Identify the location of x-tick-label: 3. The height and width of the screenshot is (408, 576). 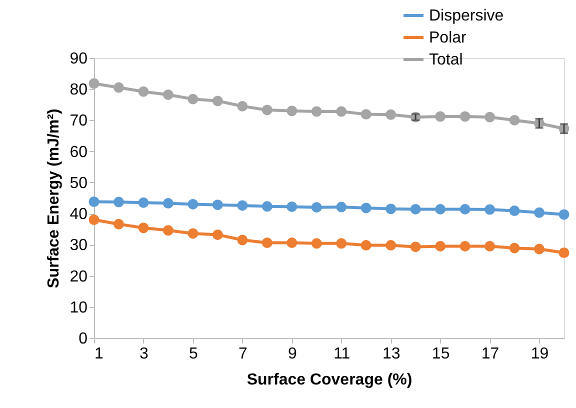
(144, 354).